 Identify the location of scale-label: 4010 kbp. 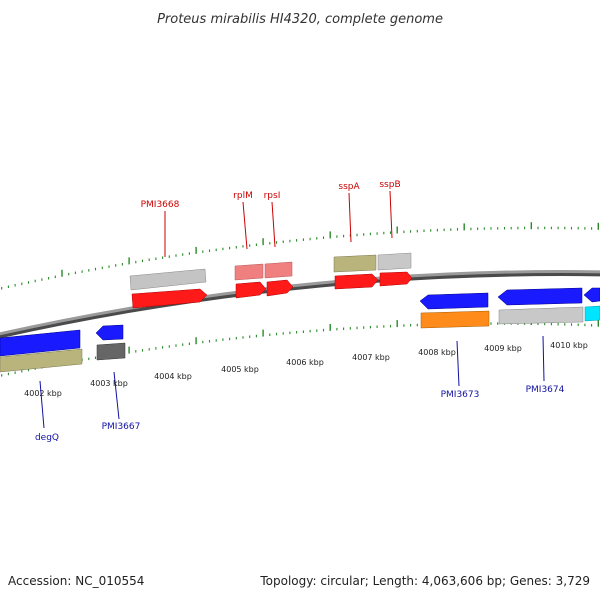
(569, 345).